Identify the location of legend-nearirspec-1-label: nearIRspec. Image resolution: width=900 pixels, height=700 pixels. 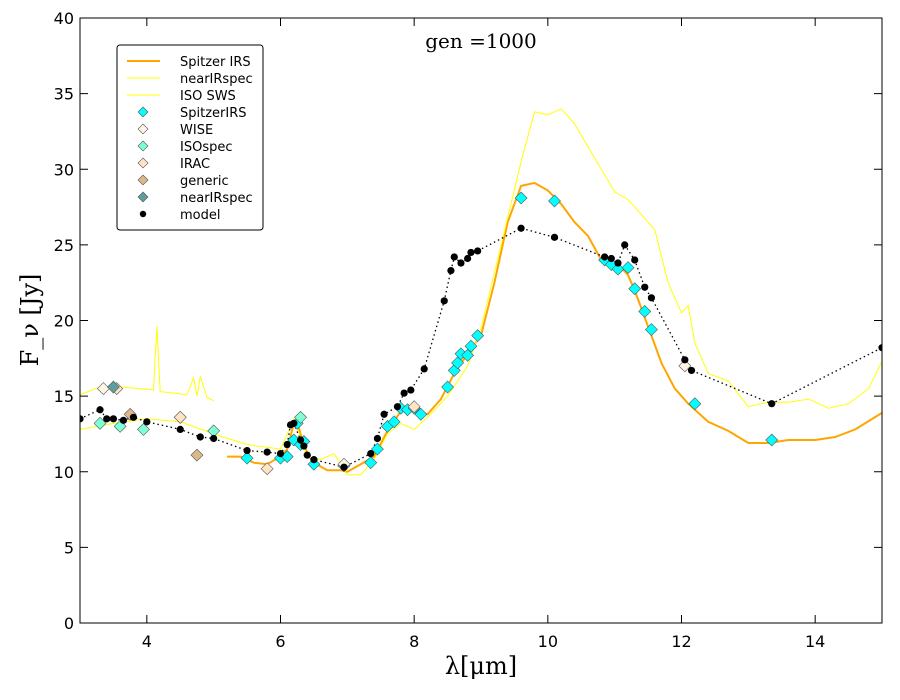
(216, 79).